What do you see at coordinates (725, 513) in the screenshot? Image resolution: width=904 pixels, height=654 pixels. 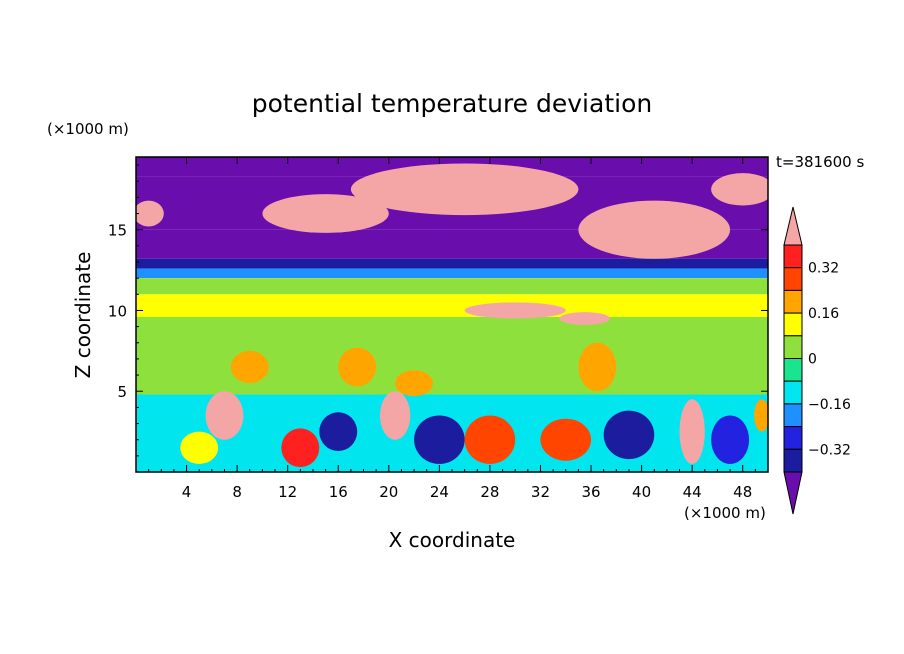 I see `x-unit-label: (×1000 m)` at bounding box center [725, 513].